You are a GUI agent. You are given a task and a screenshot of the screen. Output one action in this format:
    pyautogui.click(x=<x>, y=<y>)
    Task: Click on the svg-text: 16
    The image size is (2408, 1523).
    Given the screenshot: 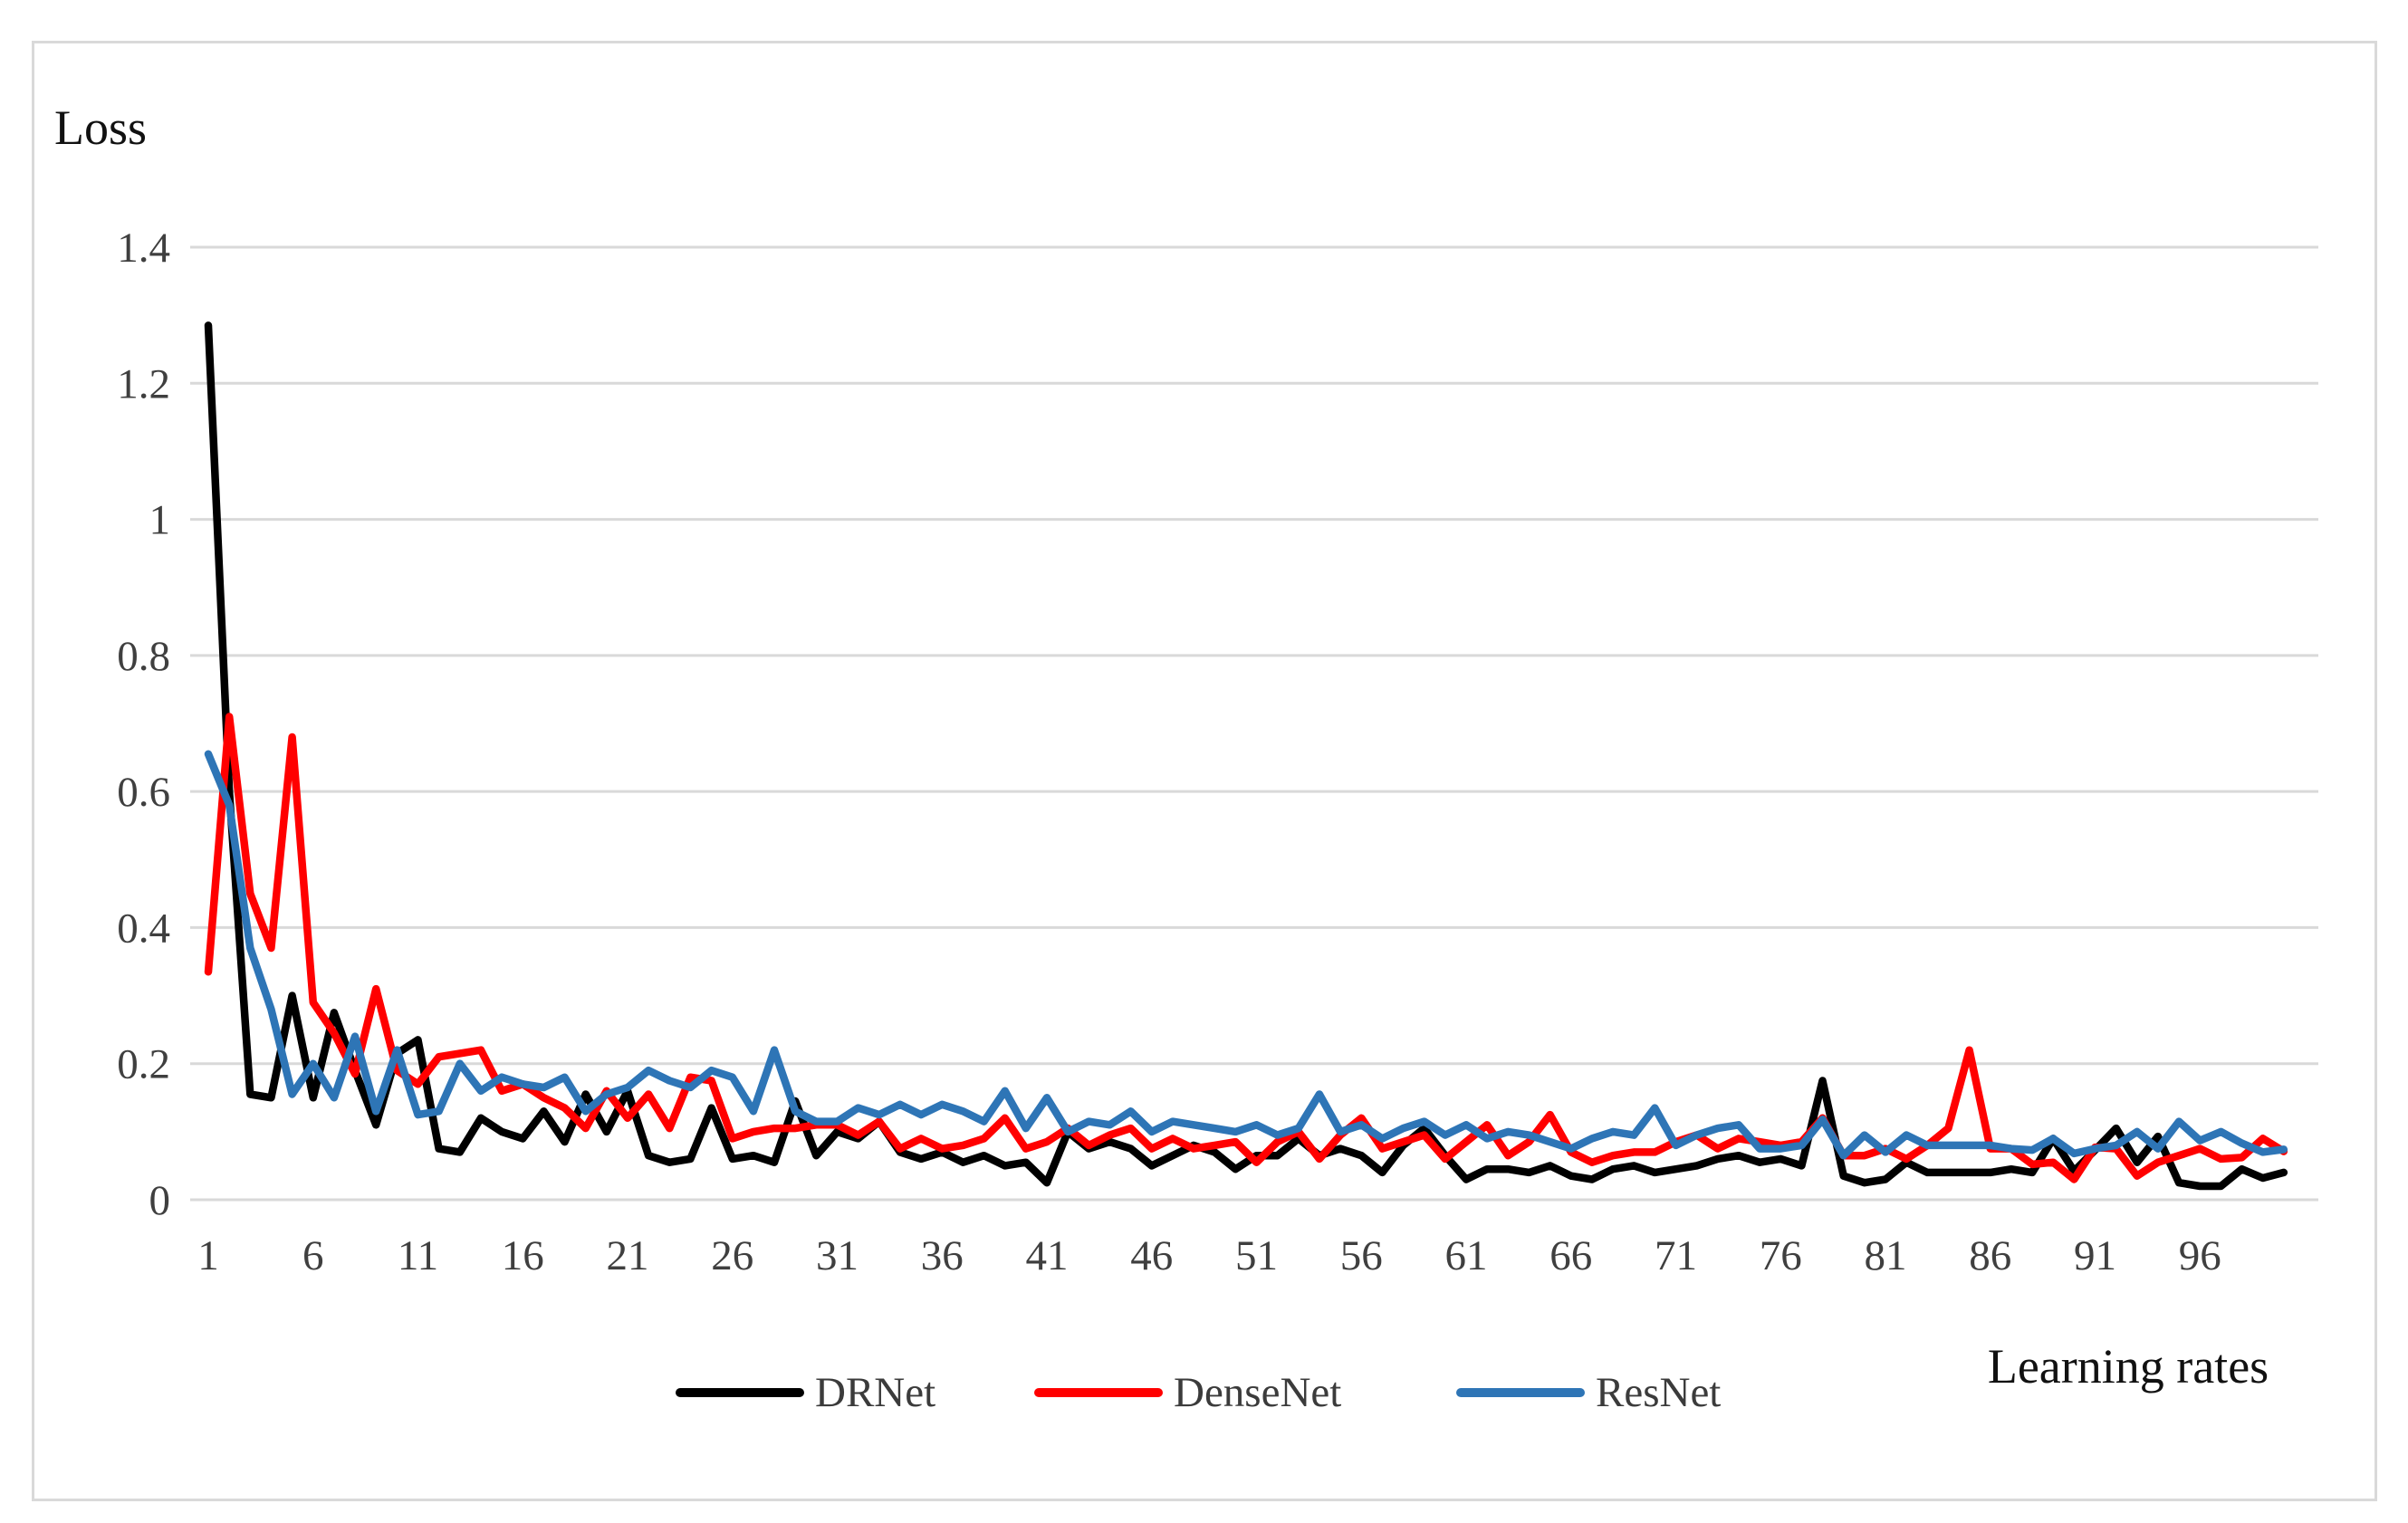 What is the action you would take?
    pyautogui.click(x=523, y=1255)
    